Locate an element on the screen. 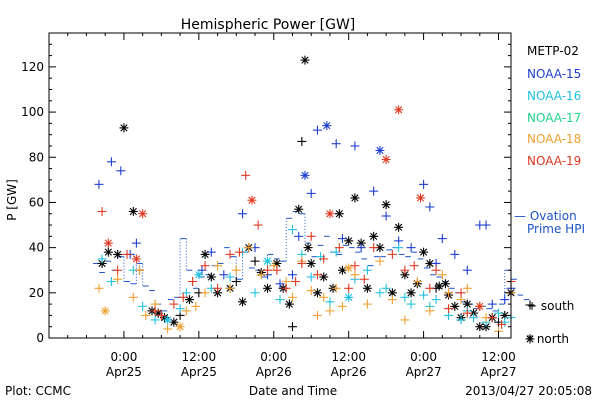 The height and width of the screenshot is (400, 600). legend-ovation-line2: Prime HPI is located at coordinates (556, 229).